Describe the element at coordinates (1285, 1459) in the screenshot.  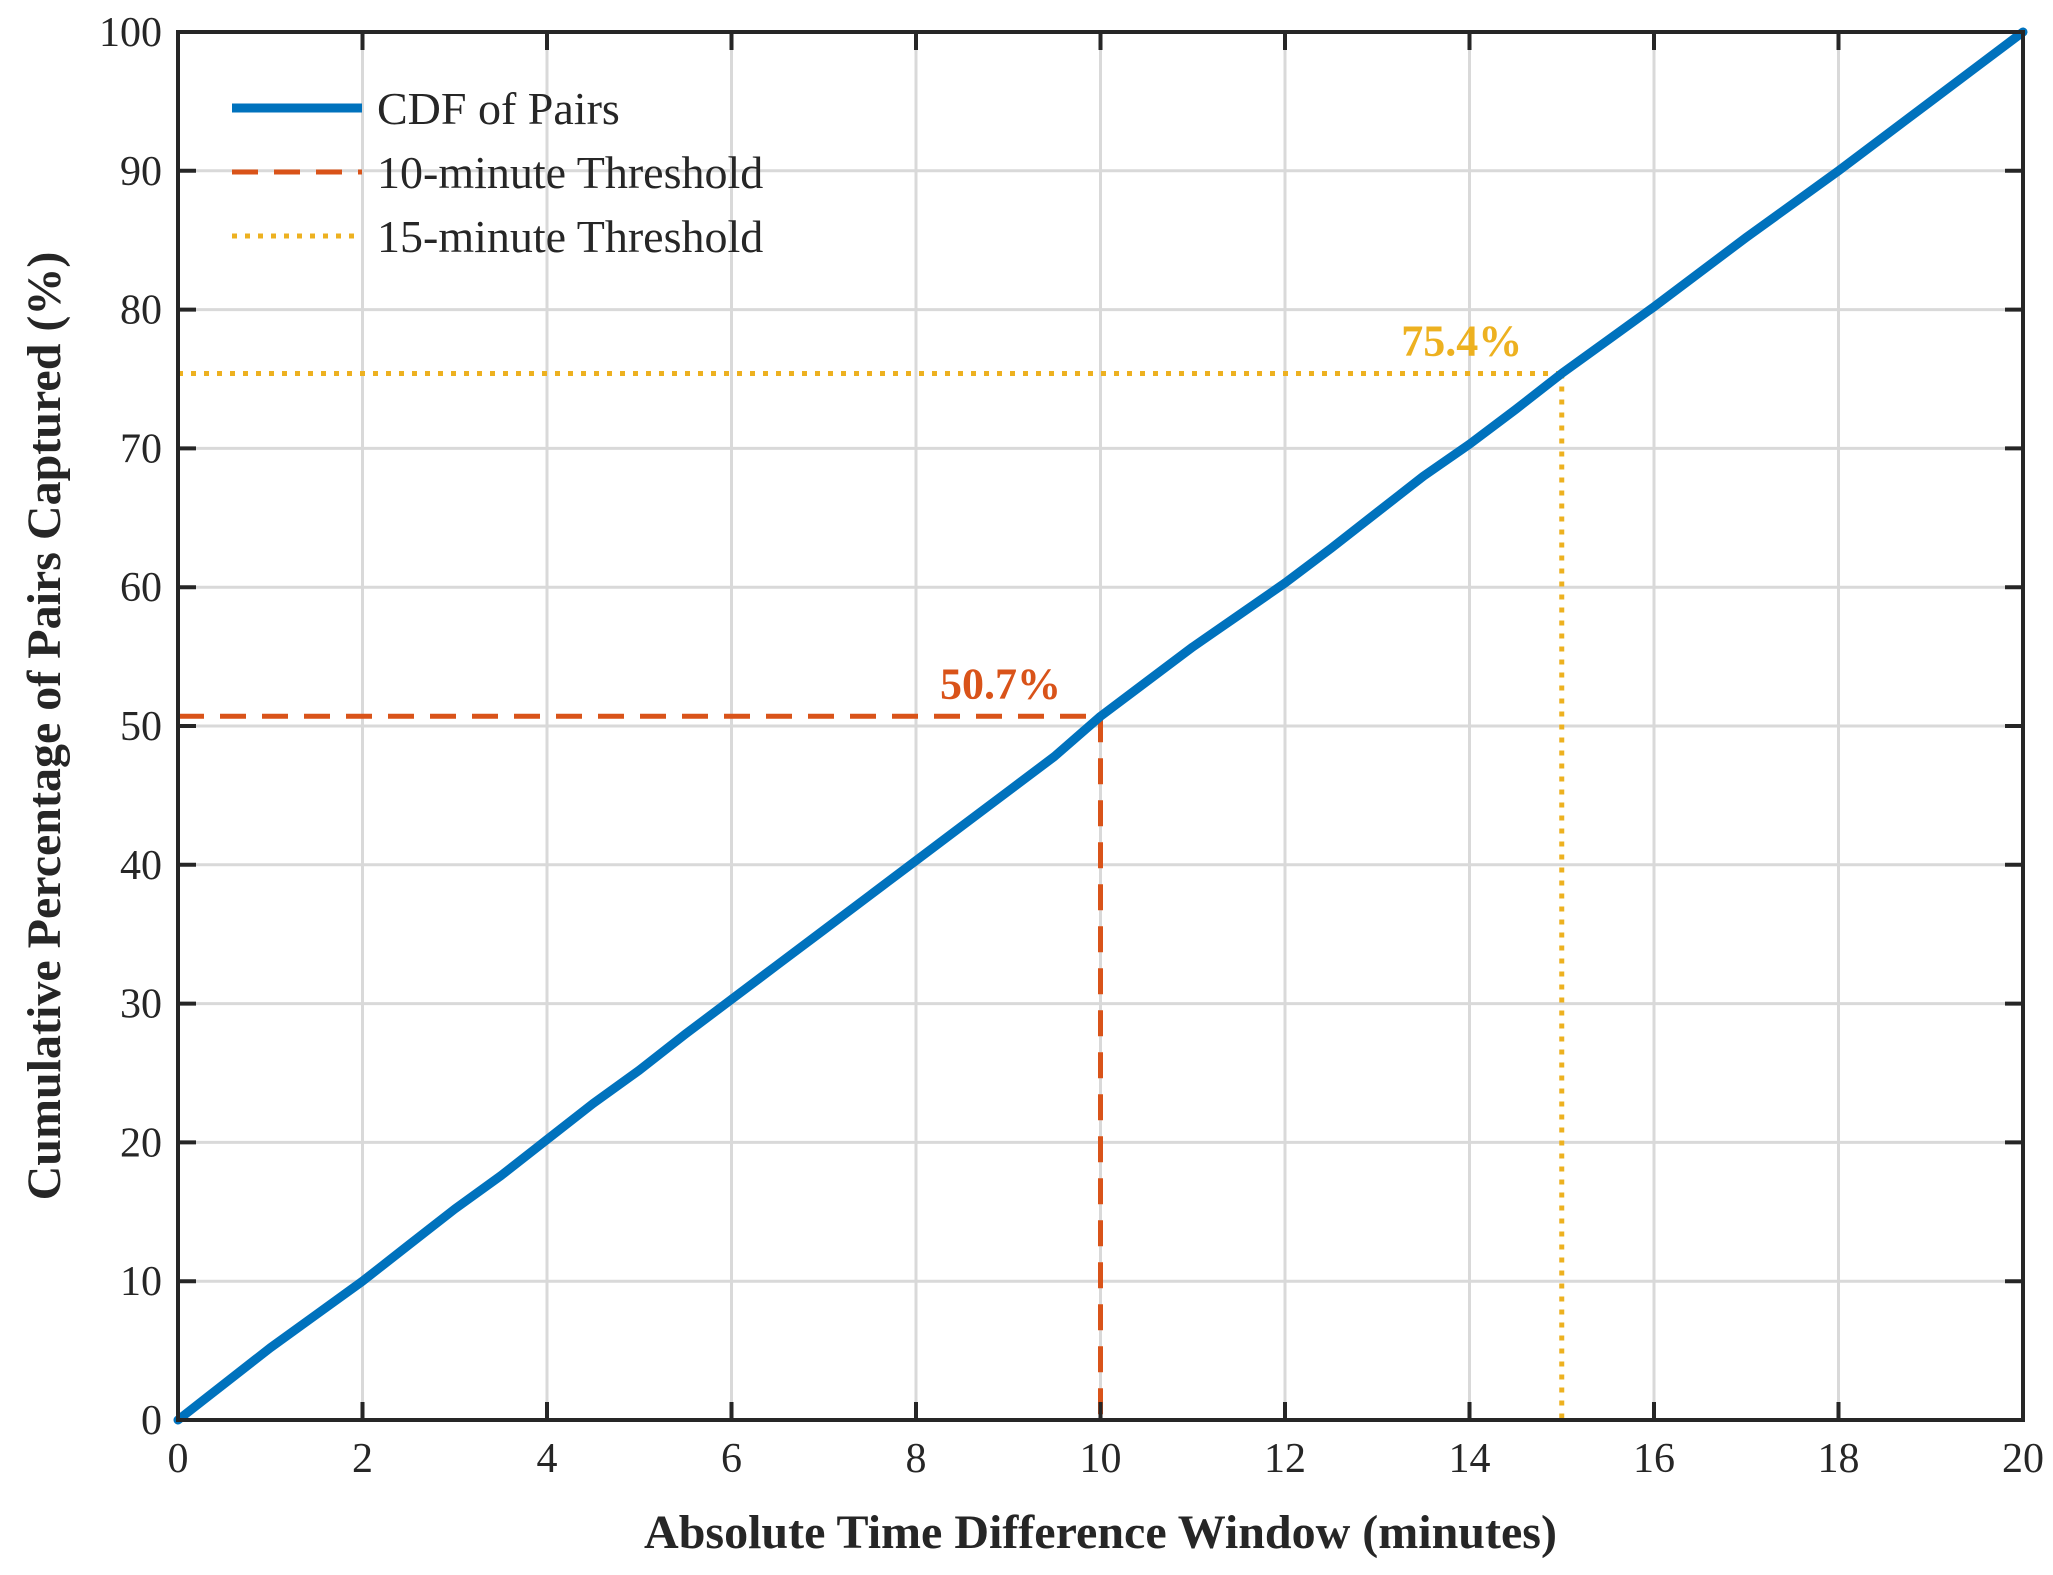
I see `x-tick-label: 12` at that location.